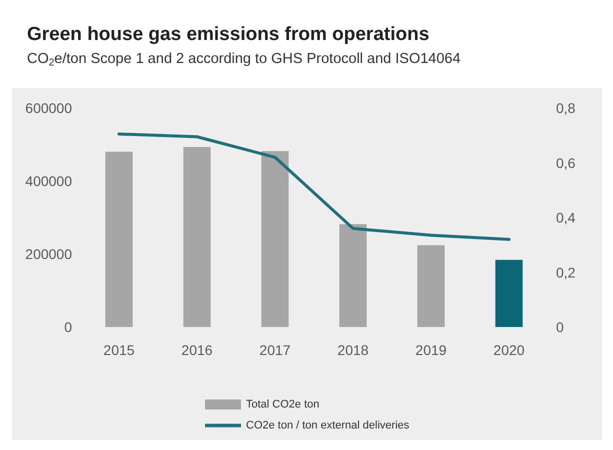 The width and height of the screenshot is (613, 450). I want to click on x-tick-label: 2017, so click(275, 350).